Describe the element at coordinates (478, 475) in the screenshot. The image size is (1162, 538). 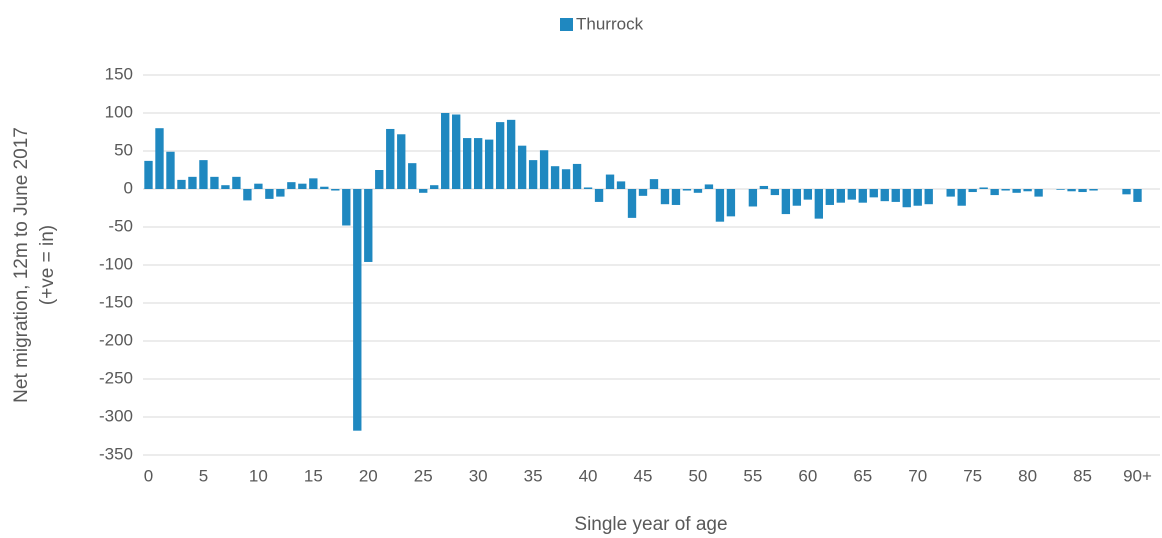
I see `x-tick-label: 30` at that location.